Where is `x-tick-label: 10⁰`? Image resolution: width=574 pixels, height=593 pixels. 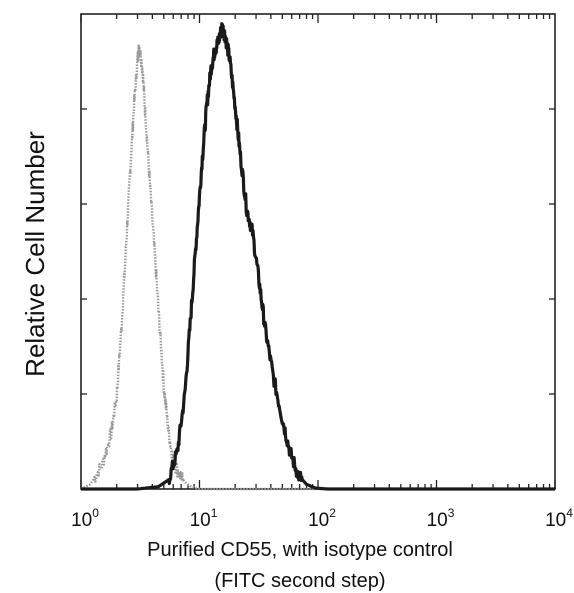
x-tick-label: 10⁰ is located at coordinates (85, 518).